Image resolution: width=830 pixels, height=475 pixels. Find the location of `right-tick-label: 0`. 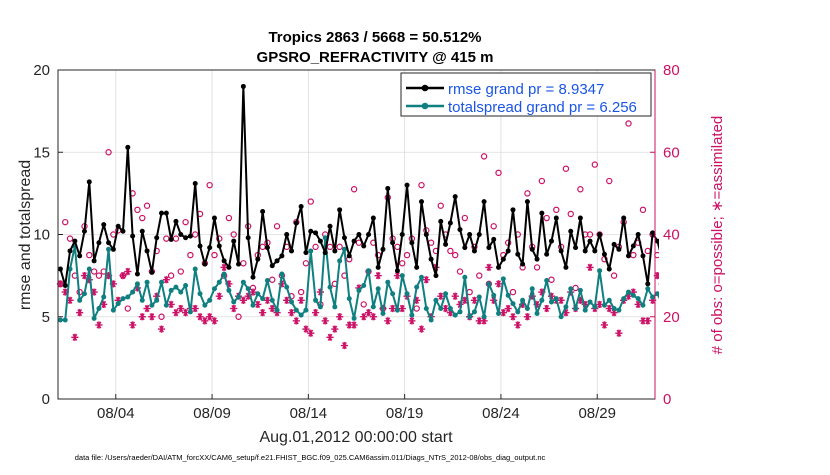

right-tick-label: 0 is located at coordinates (667, 399).